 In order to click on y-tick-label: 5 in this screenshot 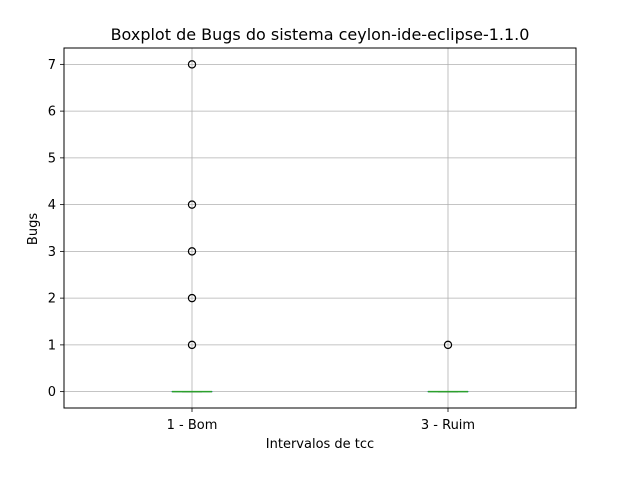, I will do `click(52, 158)`.